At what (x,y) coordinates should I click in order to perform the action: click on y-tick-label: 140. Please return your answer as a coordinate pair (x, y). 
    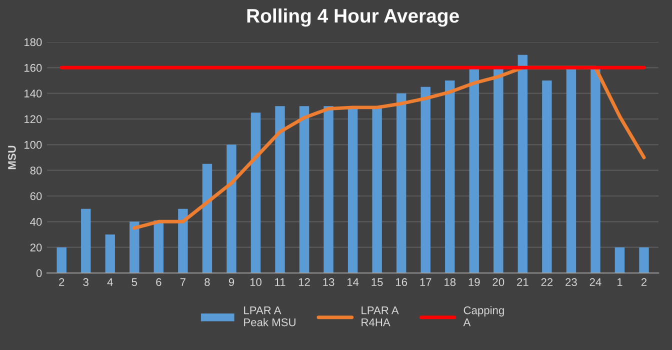
    Looking at the image, I should click on (33, 94).